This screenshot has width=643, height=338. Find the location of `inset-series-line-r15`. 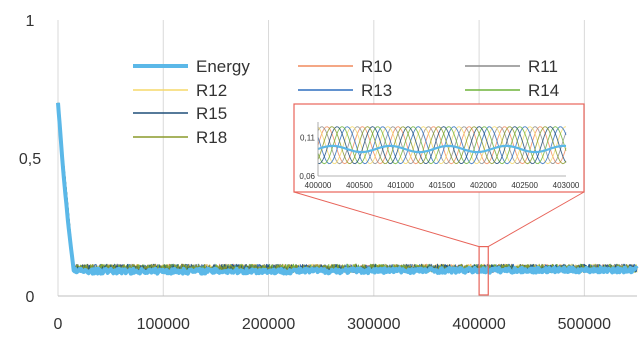

inset-series-line-r15 is located at coordinates (442, 145).